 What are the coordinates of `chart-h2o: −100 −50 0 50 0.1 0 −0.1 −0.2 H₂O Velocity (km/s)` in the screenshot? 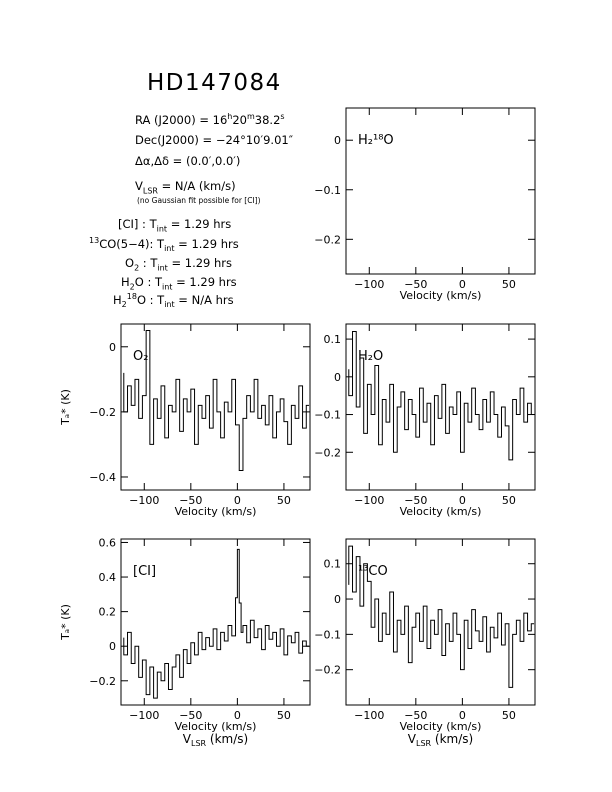 It's located at (425, 420).